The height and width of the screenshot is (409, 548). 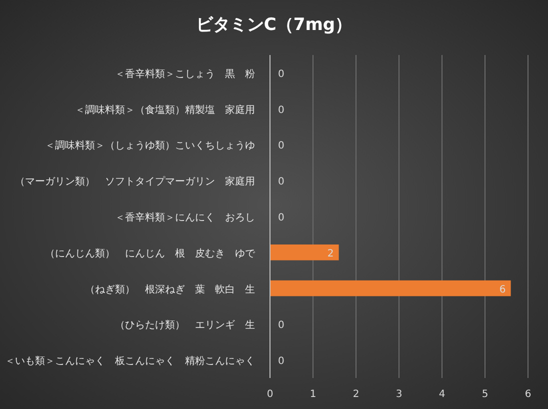 What do you see at coordinates (185, 325) in the screenshot?
I see `y-tick-label: （ひらたけ類） エリンギ 生` at bounding box center [185, 325].